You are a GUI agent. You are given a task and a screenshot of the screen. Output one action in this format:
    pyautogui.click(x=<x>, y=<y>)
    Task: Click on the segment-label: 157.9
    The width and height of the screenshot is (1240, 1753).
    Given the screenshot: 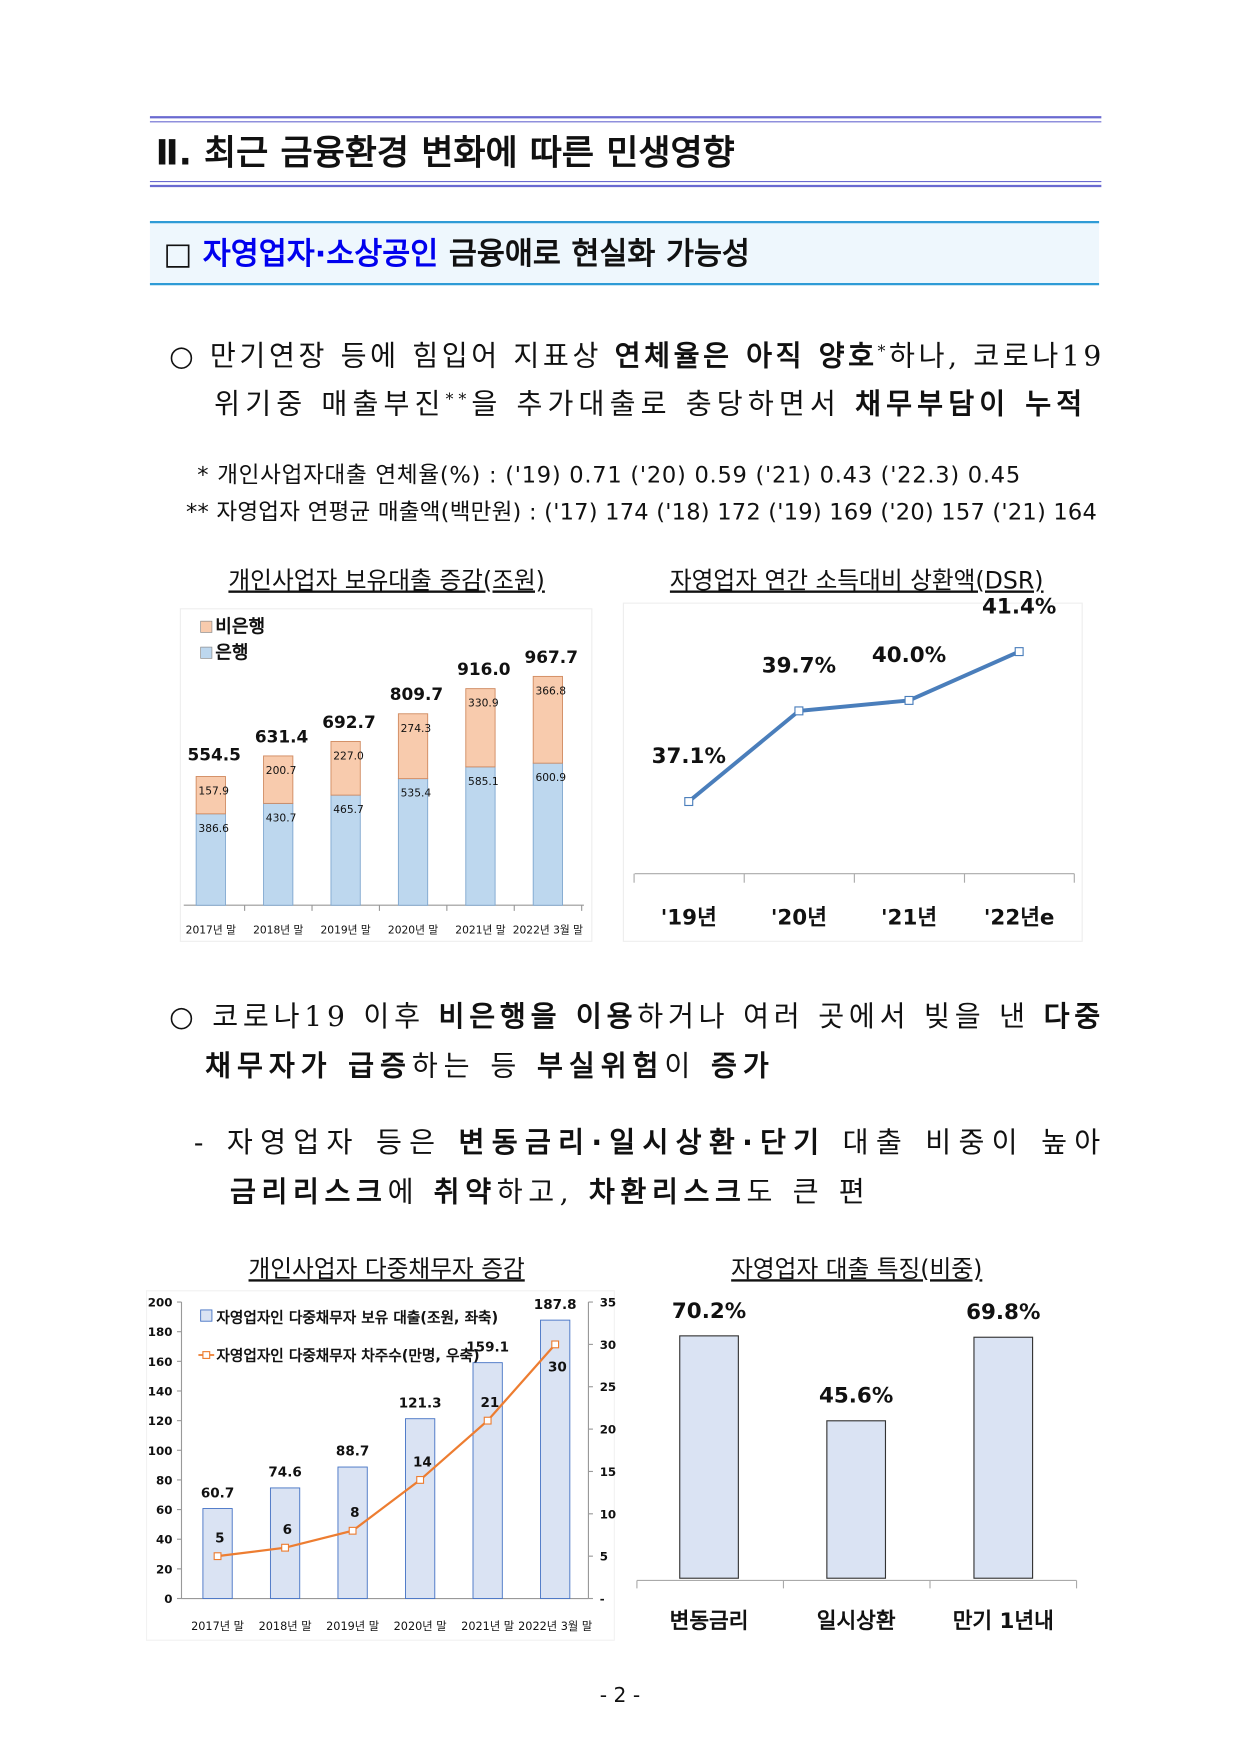 What is the action you would take?
    pyautogui.click(x=213, y=791)
    